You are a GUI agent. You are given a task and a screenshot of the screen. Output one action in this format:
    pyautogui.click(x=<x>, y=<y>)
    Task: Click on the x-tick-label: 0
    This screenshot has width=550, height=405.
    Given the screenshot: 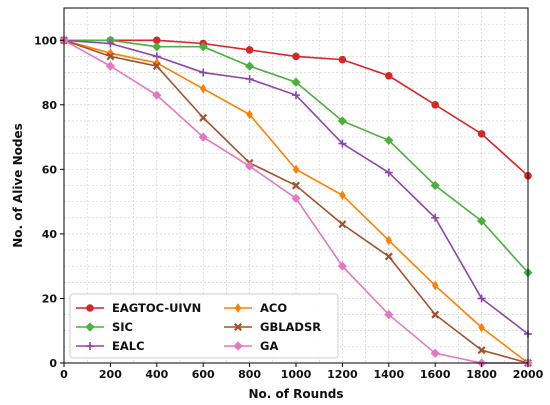 What is the action you would take?
    pyautogui.click(x=64, y=374)
    